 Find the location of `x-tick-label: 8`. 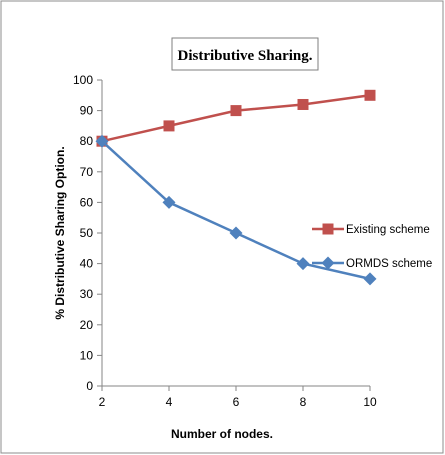

x-tick-label: 8 is located at coordinates (303, 402).